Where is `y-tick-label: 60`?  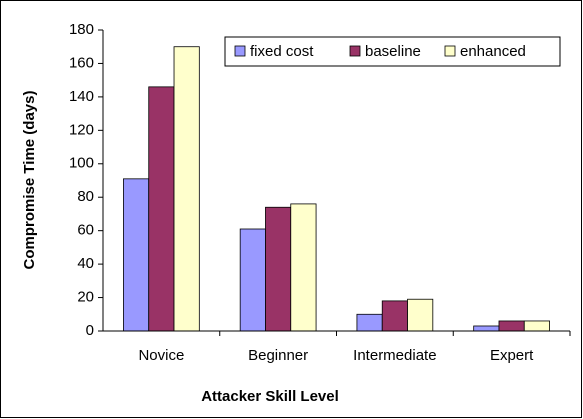
y-tick-label: 60 is located at coordinates (85, 230).